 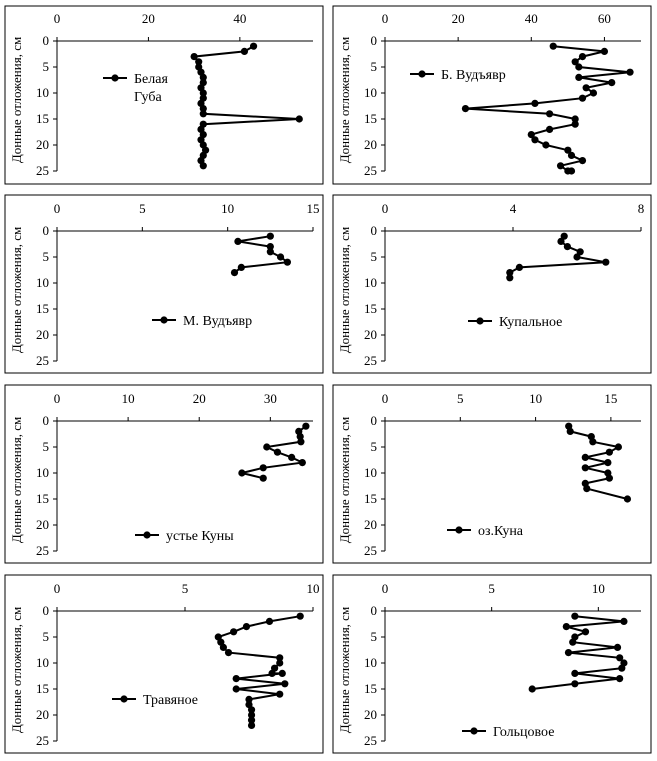 I want to click on legend-label: Губа, so click(x=148, y=97).